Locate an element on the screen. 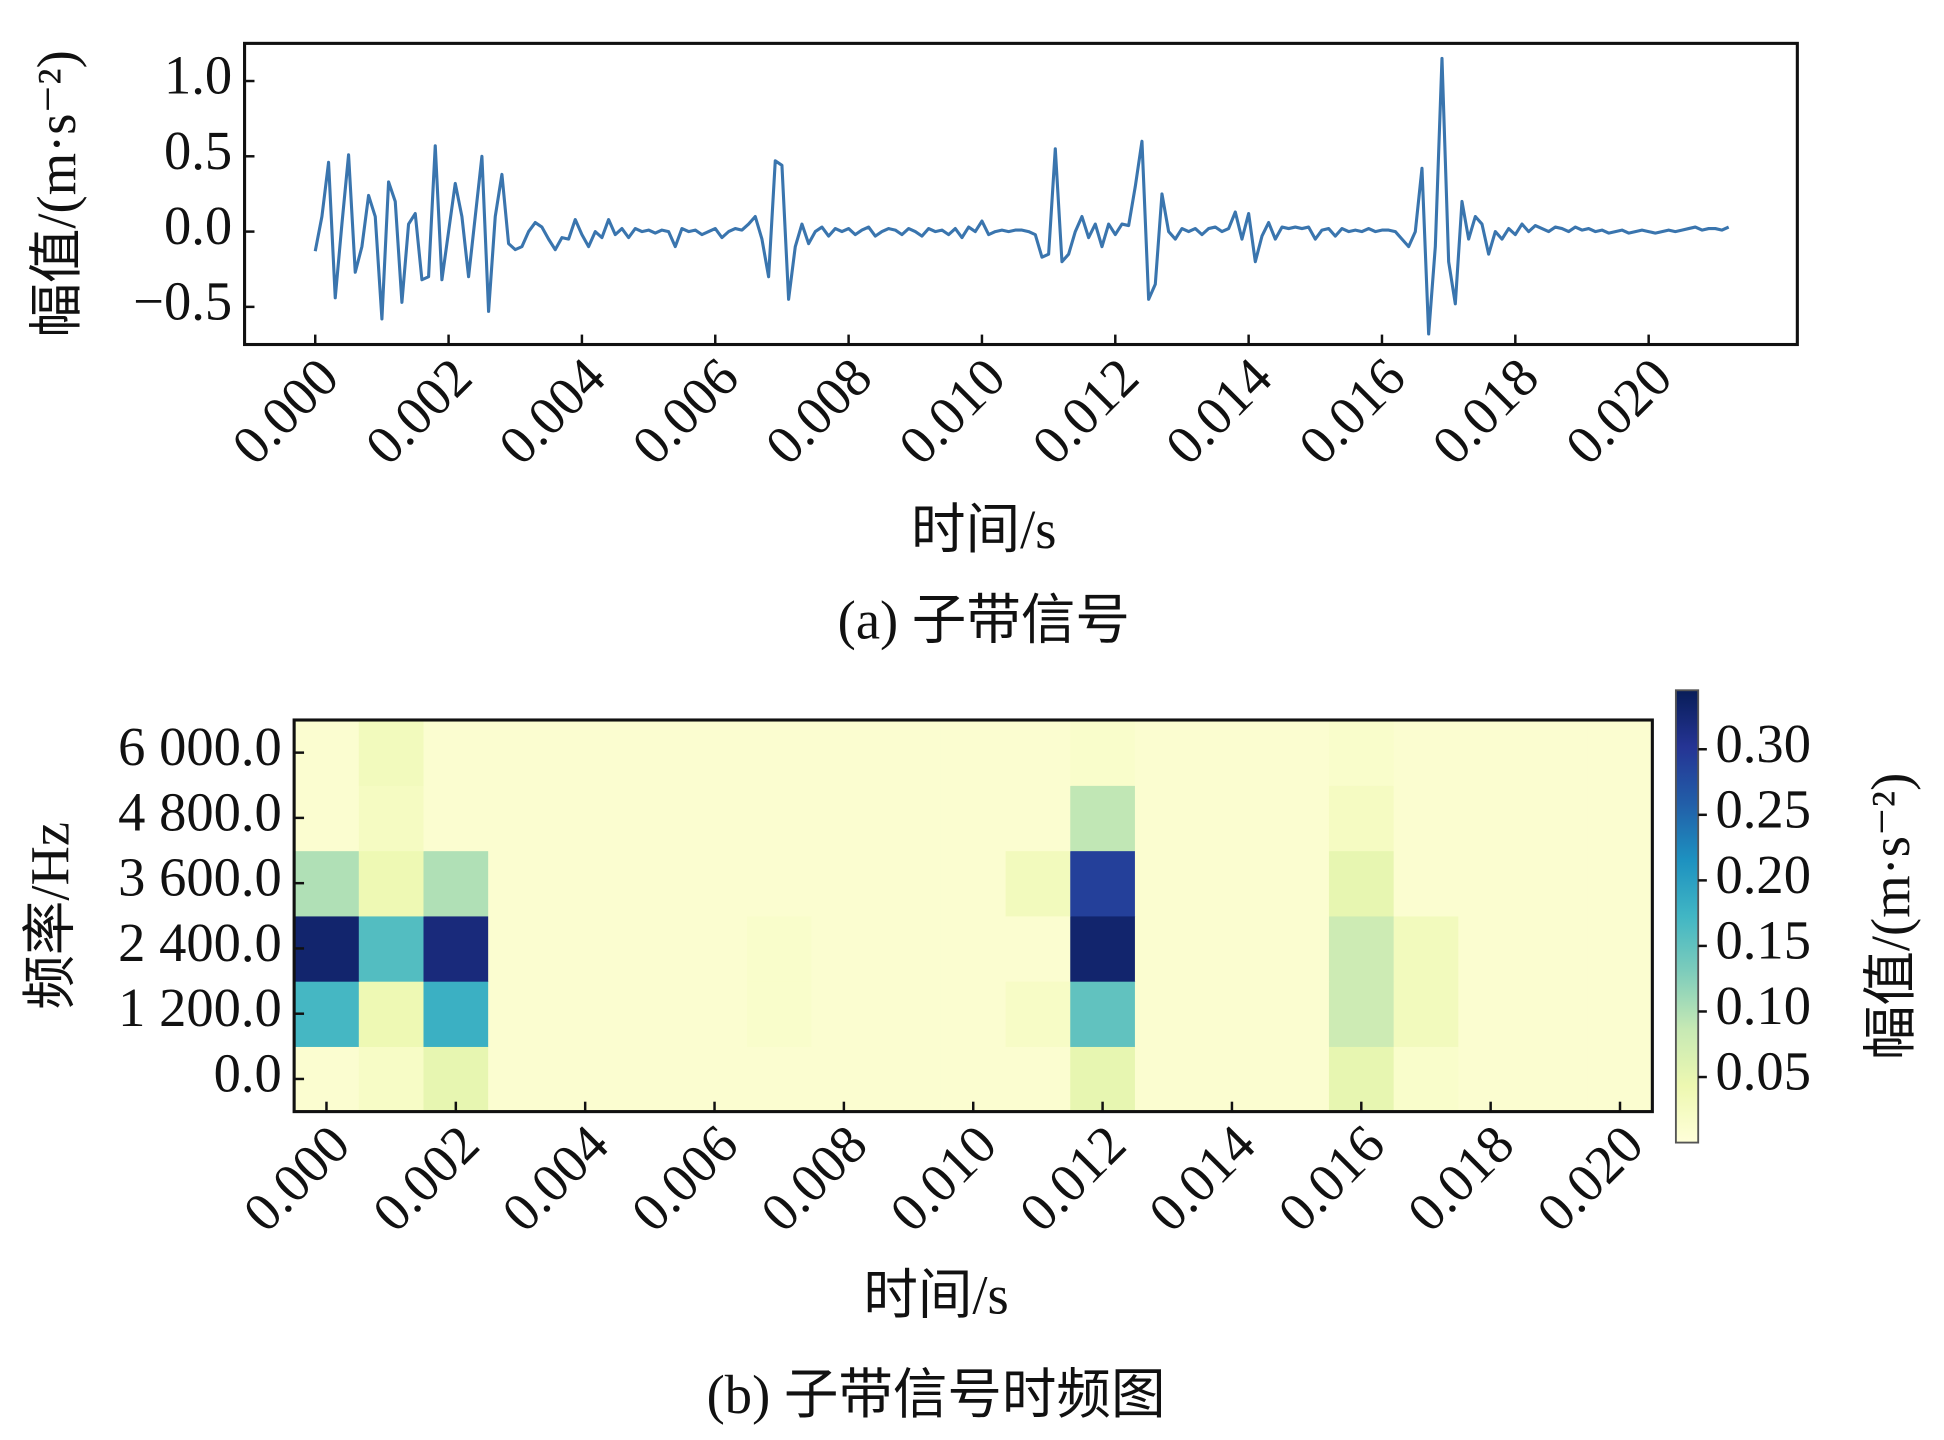  y-tick-label: 1 200.0 is located at coordinates (200, 1007).